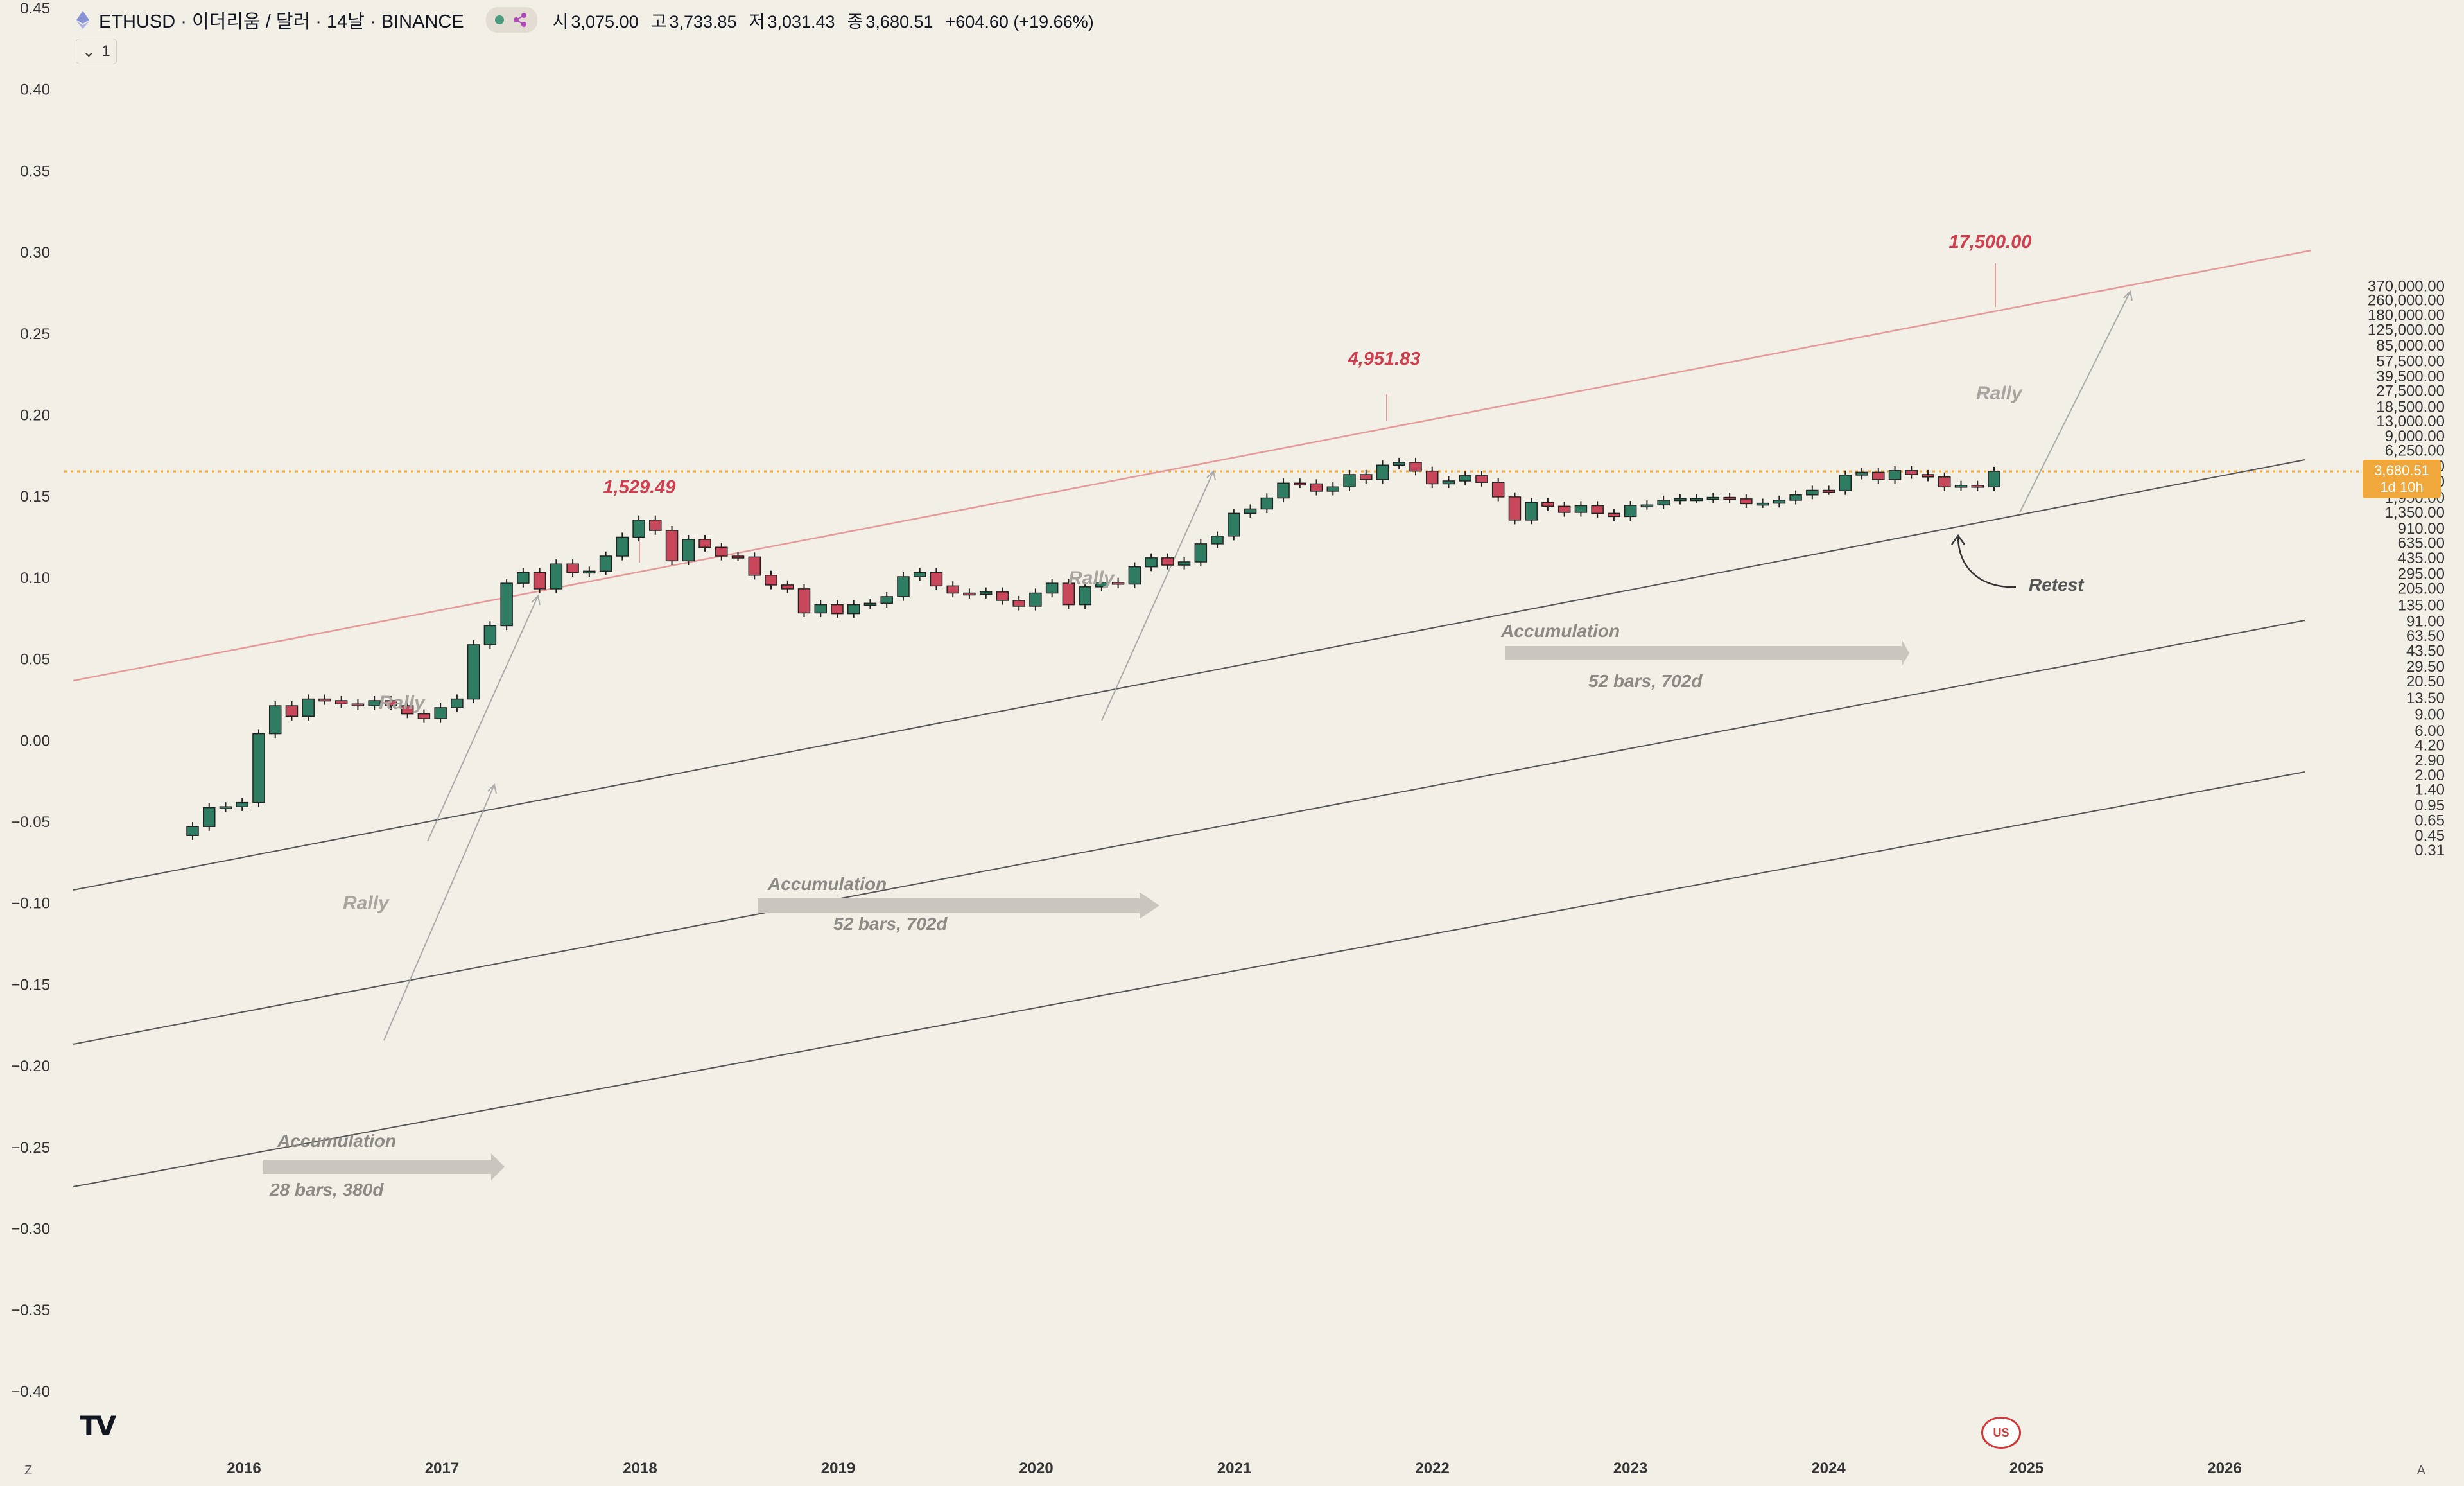 The height and width of the screenshot is (1486, 2464). What do you see at coordinates (2421, 558) in the screenshot?
I see `right-axis-tick: 435.00` at bounding box center [2421, 558].